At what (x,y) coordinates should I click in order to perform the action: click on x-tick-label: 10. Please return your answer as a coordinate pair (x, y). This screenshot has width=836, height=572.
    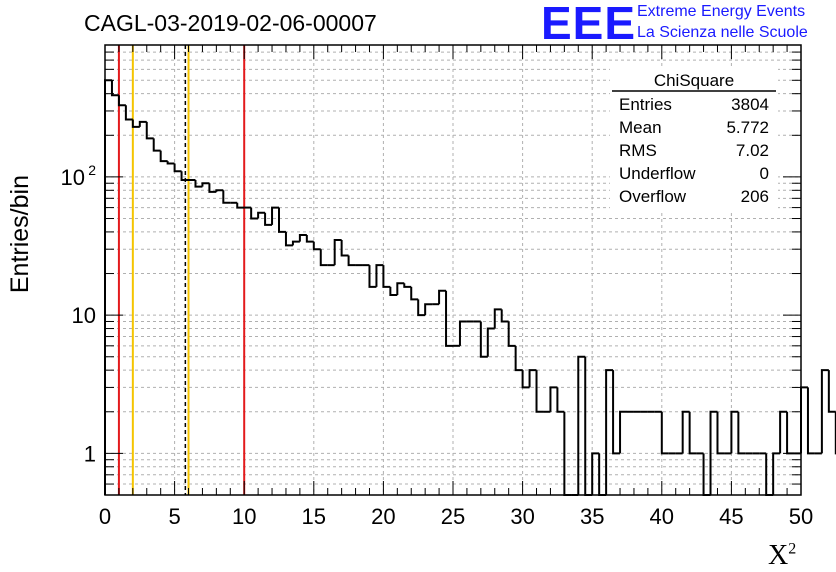
    Looking at the image, I should click on (244, 516).